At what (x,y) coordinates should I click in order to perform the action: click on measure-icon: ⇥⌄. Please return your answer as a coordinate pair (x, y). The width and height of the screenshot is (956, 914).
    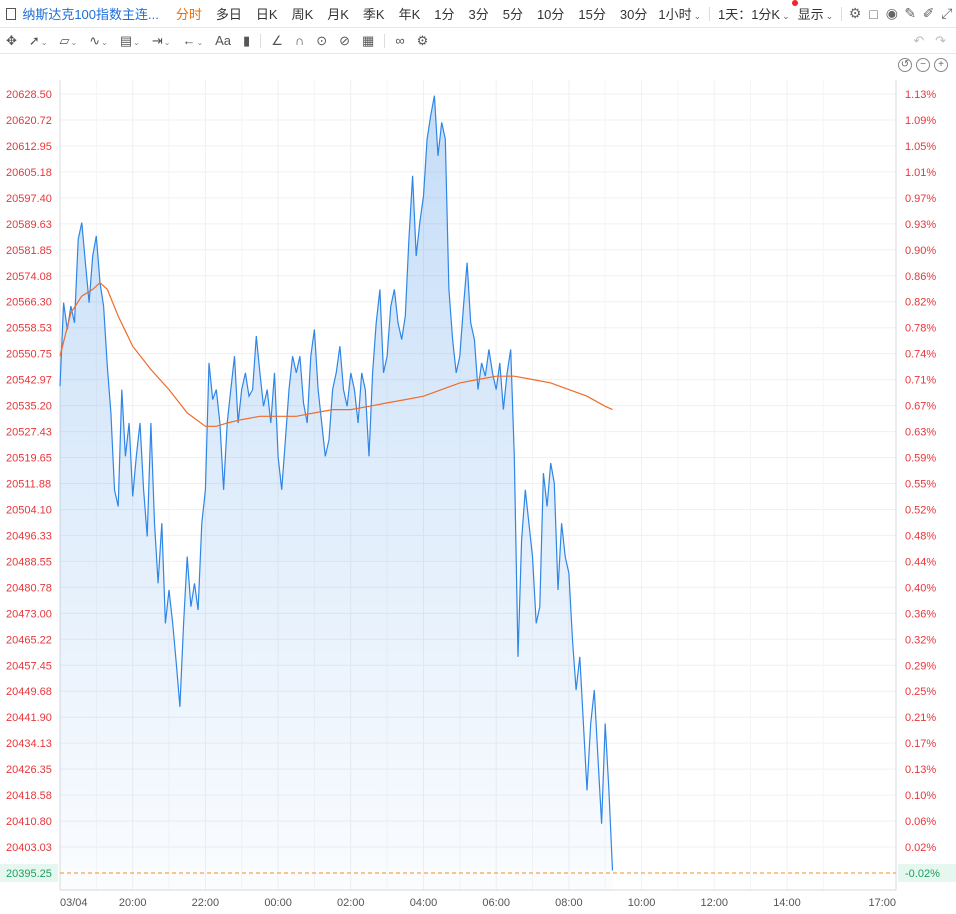
    Looking at the image, I should click on (161, 40).